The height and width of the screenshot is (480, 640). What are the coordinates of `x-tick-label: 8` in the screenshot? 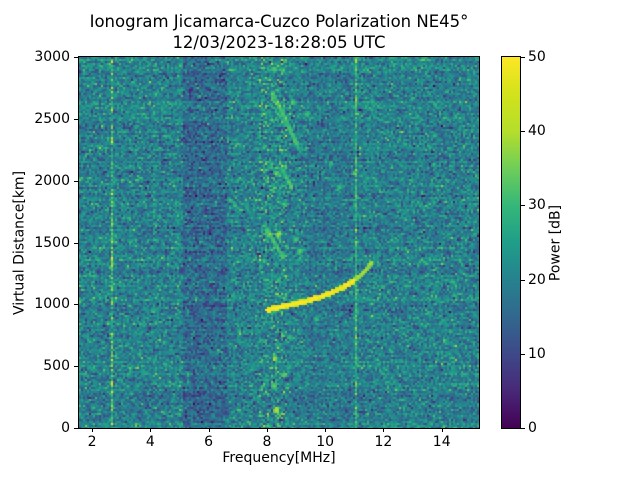 It's located at (267, 442).